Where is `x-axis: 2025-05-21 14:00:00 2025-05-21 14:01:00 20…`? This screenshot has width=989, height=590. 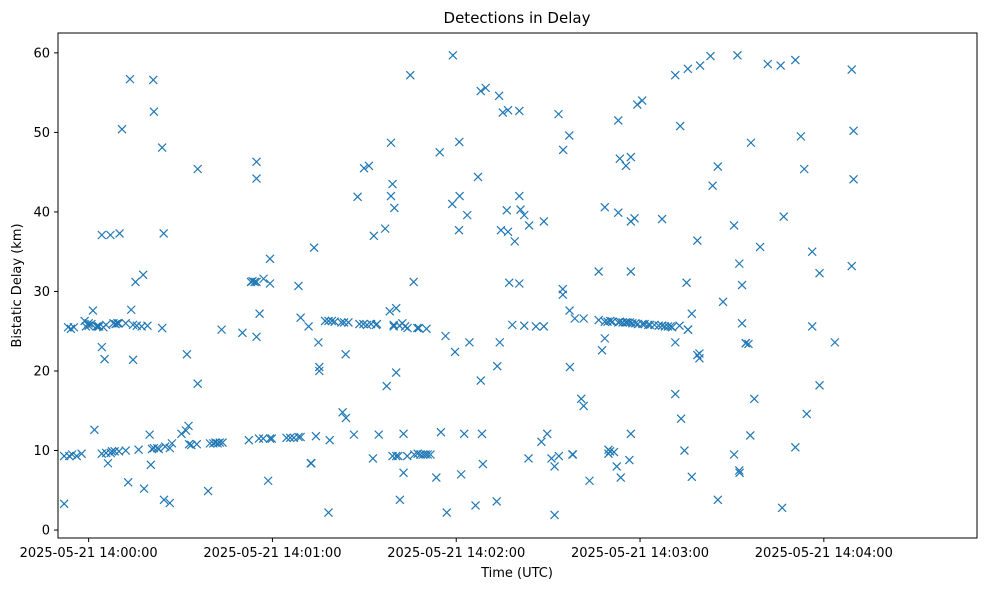 x-axis: 2025-05-21 14:00:00 2025-05-21 14:01:00 20… is located at coordinates (456, 549).